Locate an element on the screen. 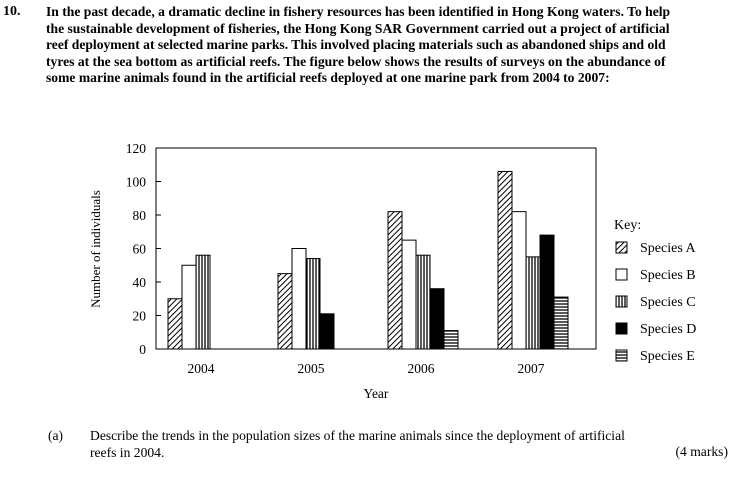 The height and width of the screenshot is (480, 736). x-axis: 2004 2005 2006 2007 is located at coordinates (366, 368).